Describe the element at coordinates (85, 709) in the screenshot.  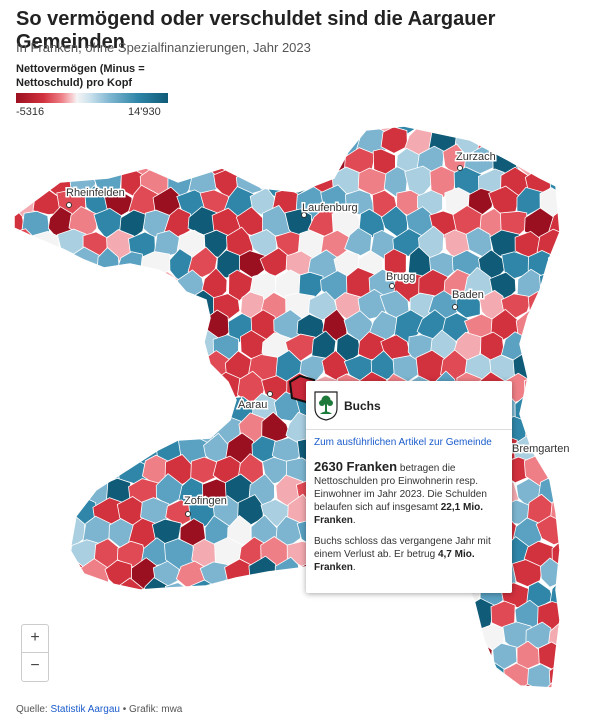
I see `footer-source-link: Statistik Aargau` at that location.